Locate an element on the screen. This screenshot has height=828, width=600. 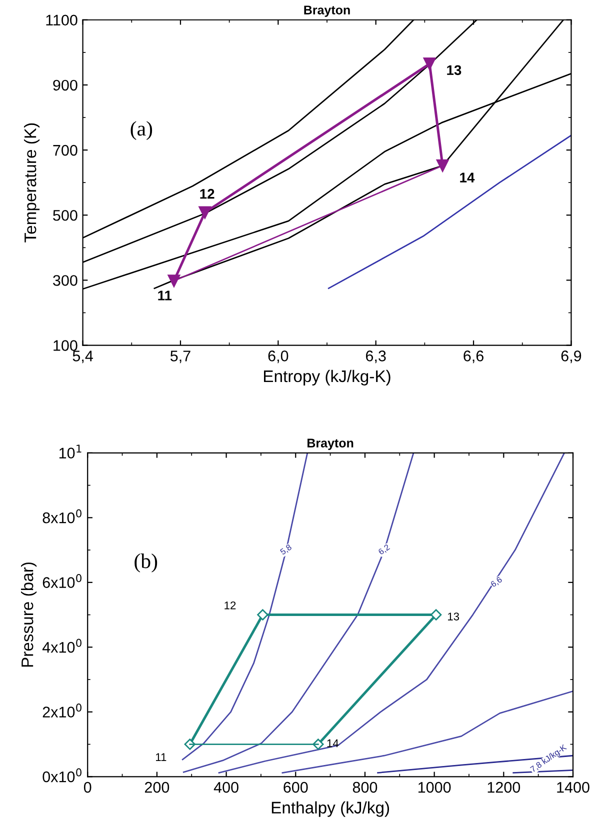
x-tick-label: 5,7 is located at coordinates (180, 357).